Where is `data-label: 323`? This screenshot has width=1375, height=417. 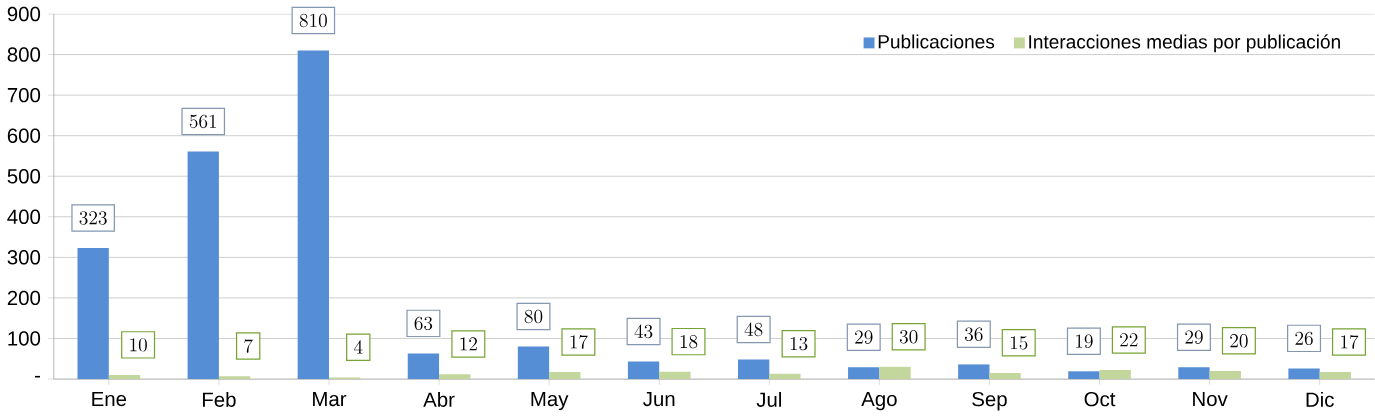
data-label: 323 is located at coordinates (93, 218).